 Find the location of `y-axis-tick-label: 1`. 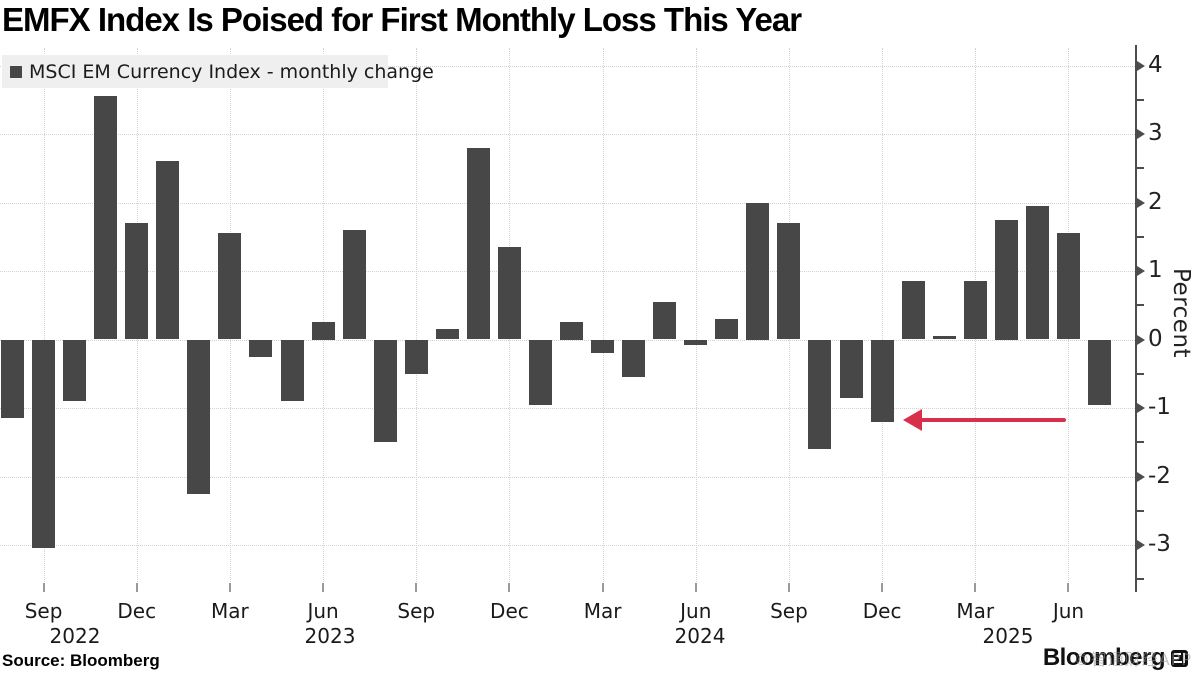

y-axis-tick-label: 1 is located at coordinates (1155, 270).